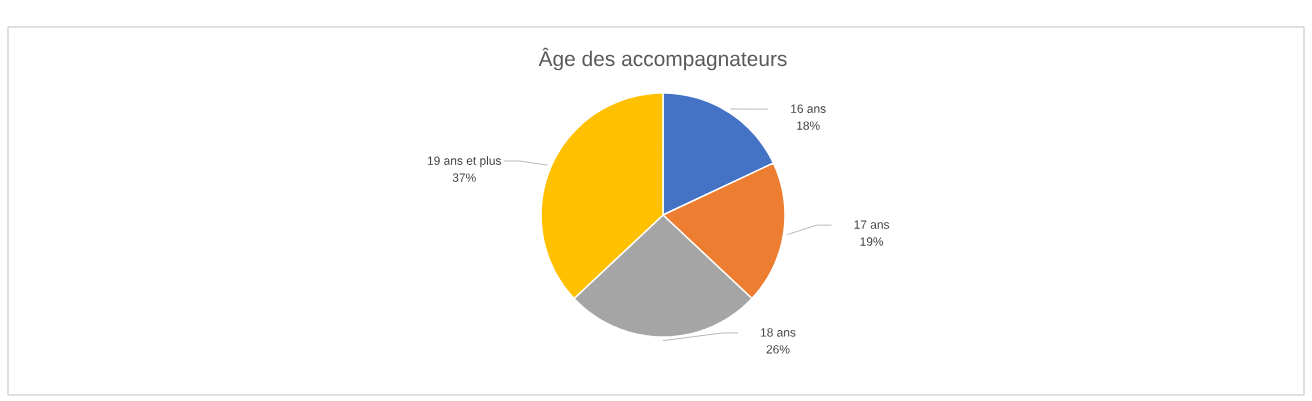  What do you see at coordinates (778, 332) in the screenshot?
I see `slice-label: 18 ans` at bounding box center [778, 332].